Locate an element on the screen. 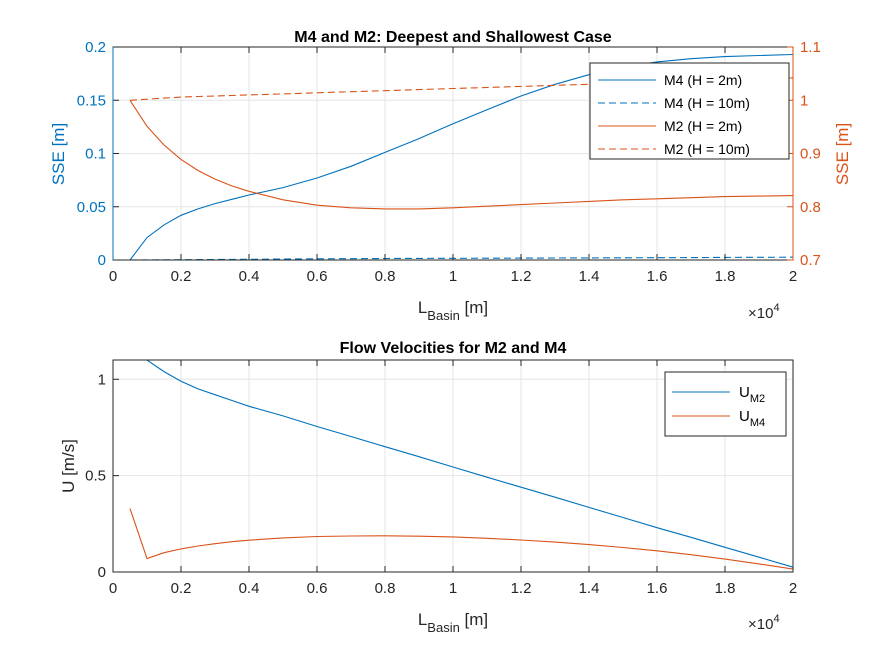 This screenshot has height=656, width=875. chart-sse-x-exponent: ×10⁴ is located at coordinates (764, 312).